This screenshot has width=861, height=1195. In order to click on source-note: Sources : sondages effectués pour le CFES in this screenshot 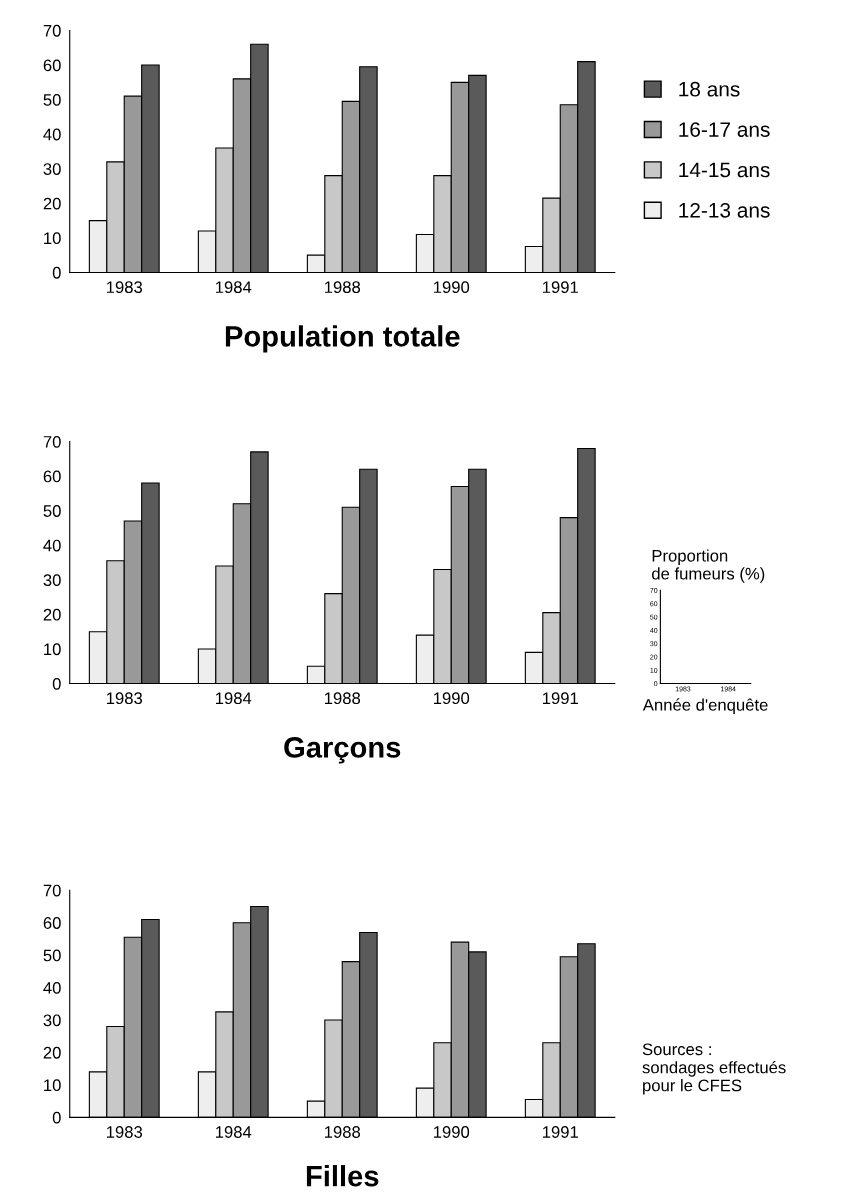, I will do `click(714, 1069)`.